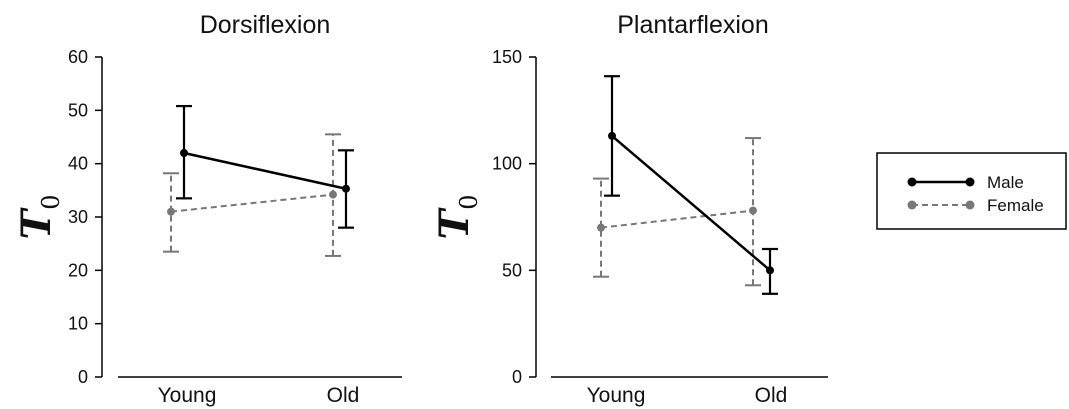  I want to click on y-ticks: 0 10 20 30 40 50 60, so click(85, 217).